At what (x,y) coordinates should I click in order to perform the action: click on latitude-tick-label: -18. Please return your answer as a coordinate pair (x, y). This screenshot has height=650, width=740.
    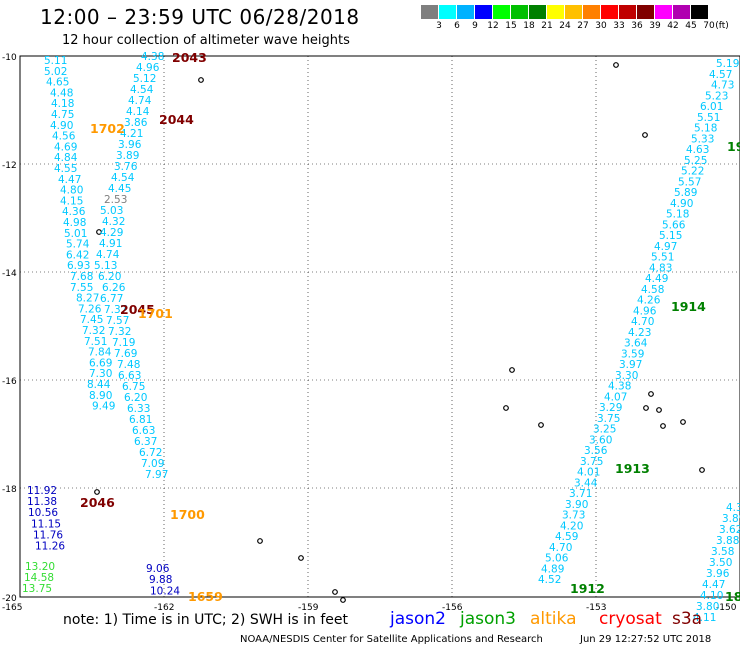
    Looking at the image, I should click on (9, 490).